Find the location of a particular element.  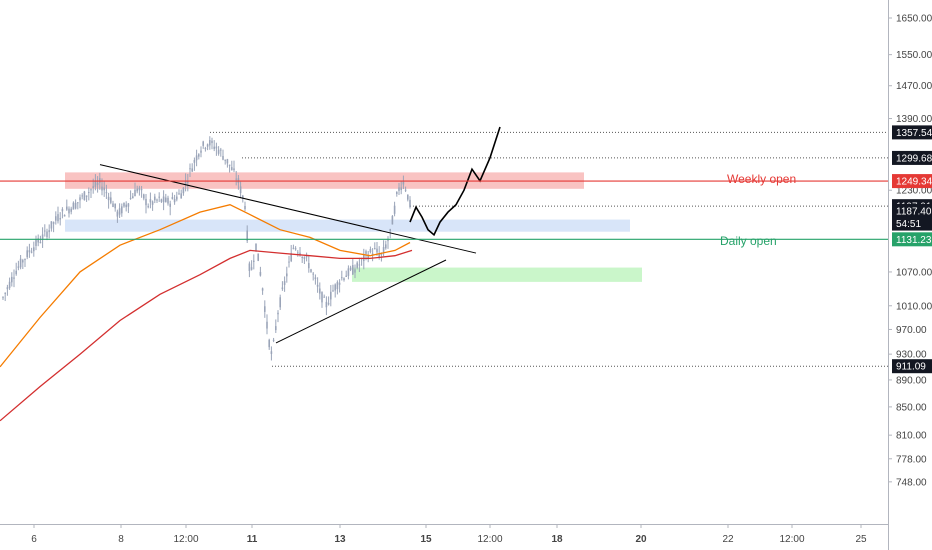

daily-open-label: Daily open is located at coordinates (748, 241).